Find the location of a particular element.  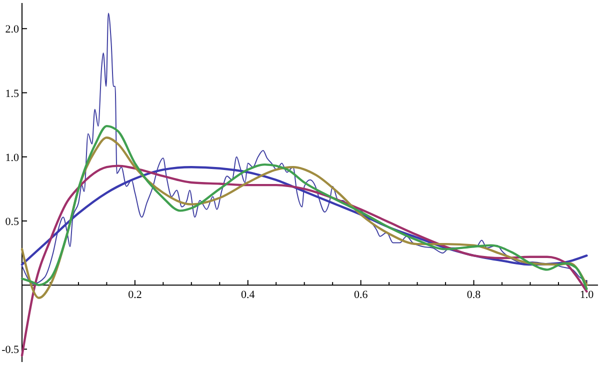

x-tick-label: 0.2 is located at coordinates (135, 295).